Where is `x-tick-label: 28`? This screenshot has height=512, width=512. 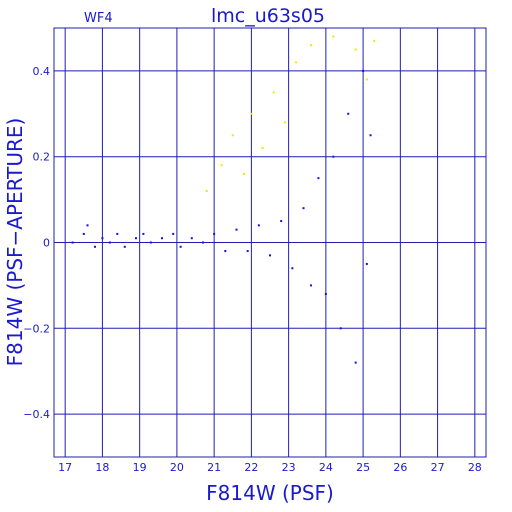 x-tick-label: 28 is located at coordinates (475, 467).